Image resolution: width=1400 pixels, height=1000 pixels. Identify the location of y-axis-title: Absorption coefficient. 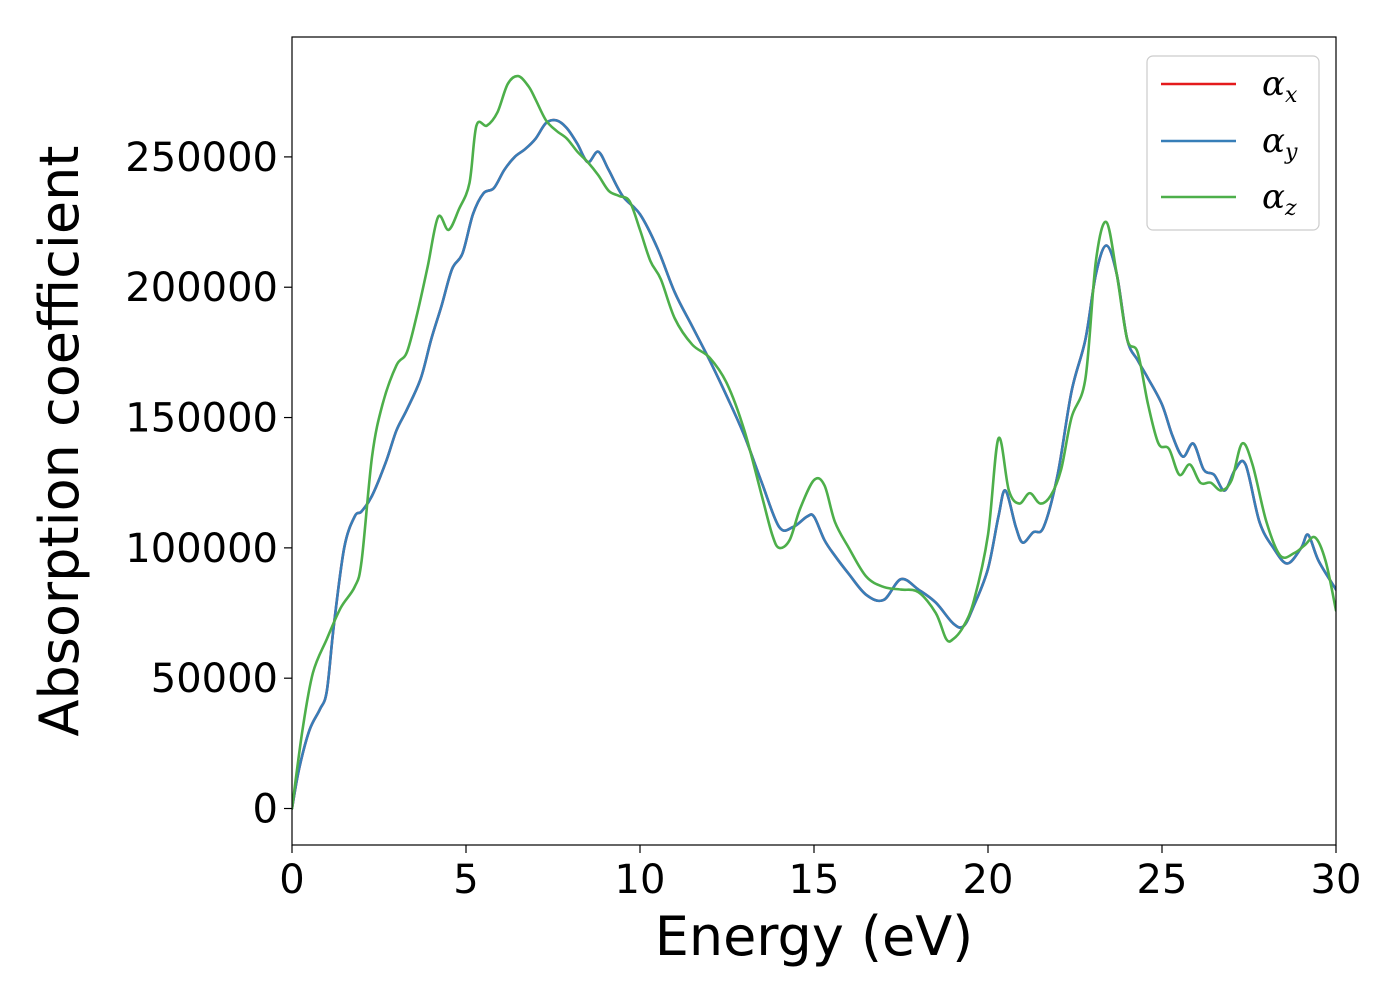
(59, 441).